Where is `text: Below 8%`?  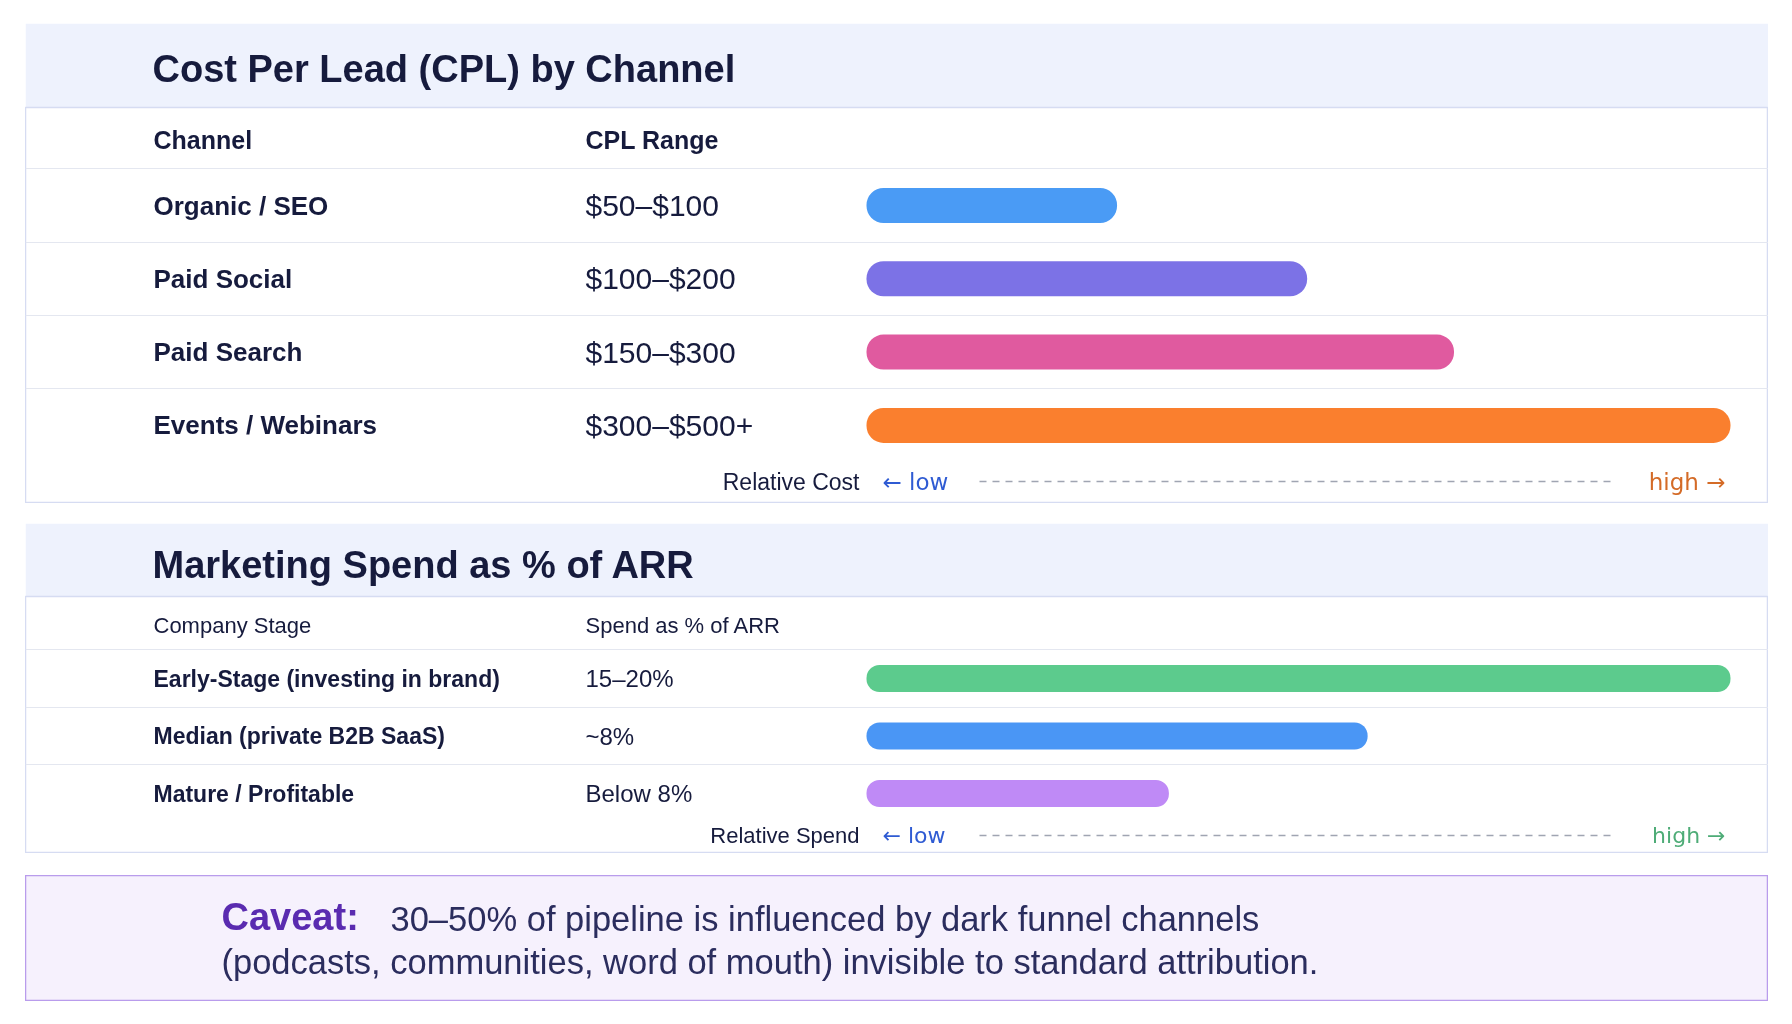 text: Below 8% is located at coordinates (639, 793).